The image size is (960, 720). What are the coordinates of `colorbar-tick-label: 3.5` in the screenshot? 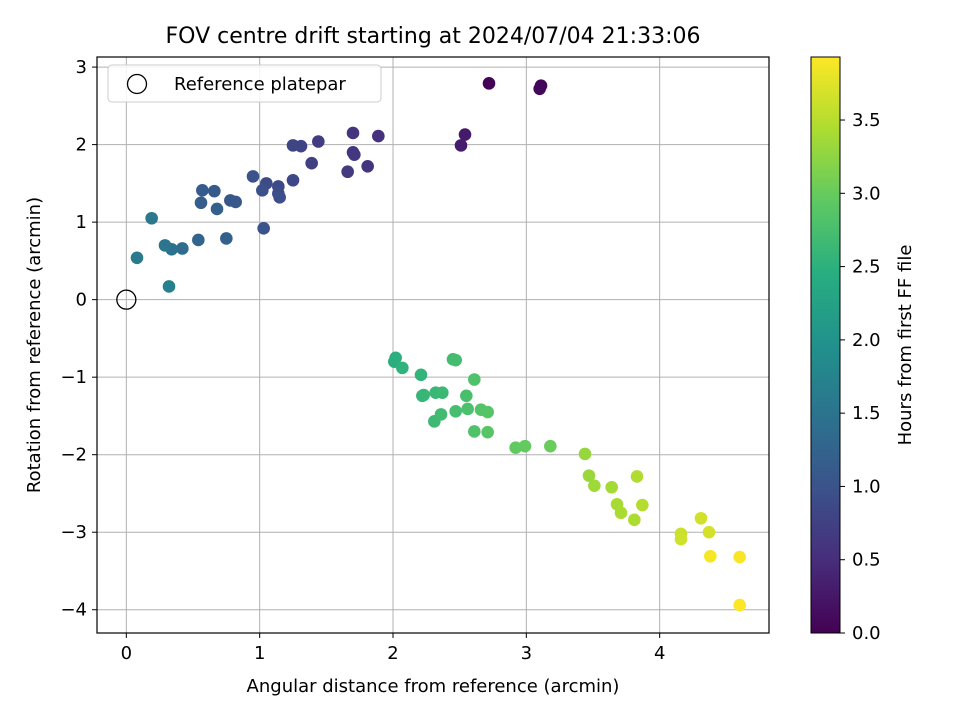 It's located at (866, 120).